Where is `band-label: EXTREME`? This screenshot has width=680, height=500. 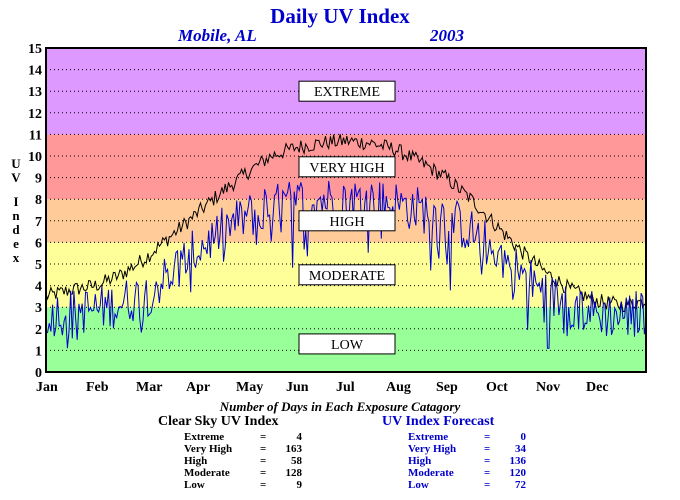
band-label: EXTREME is located at coordinates (347, 92).